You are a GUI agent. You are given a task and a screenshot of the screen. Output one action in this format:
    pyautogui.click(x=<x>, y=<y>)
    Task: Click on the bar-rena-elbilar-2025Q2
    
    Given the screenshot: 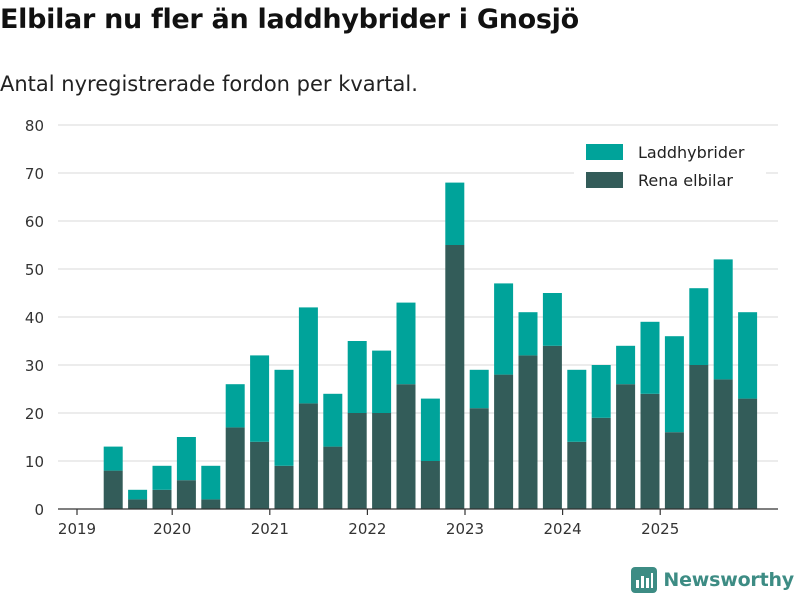 What is the action you would take?
    pyautogui.click(x=699, y=437)
    